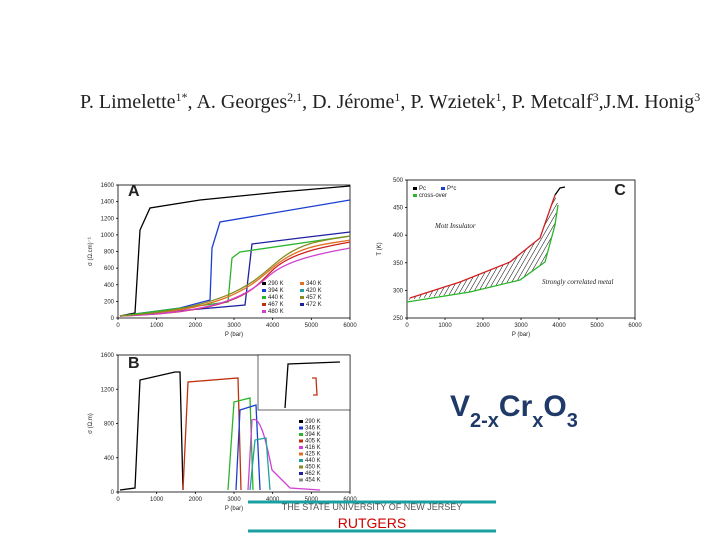 Image resolution: width=720 pixels, height=545 pixels. Describe the element at coordinates (447, 102) in the screenshot. I see `author-name: , P. Wzietek` at that location.